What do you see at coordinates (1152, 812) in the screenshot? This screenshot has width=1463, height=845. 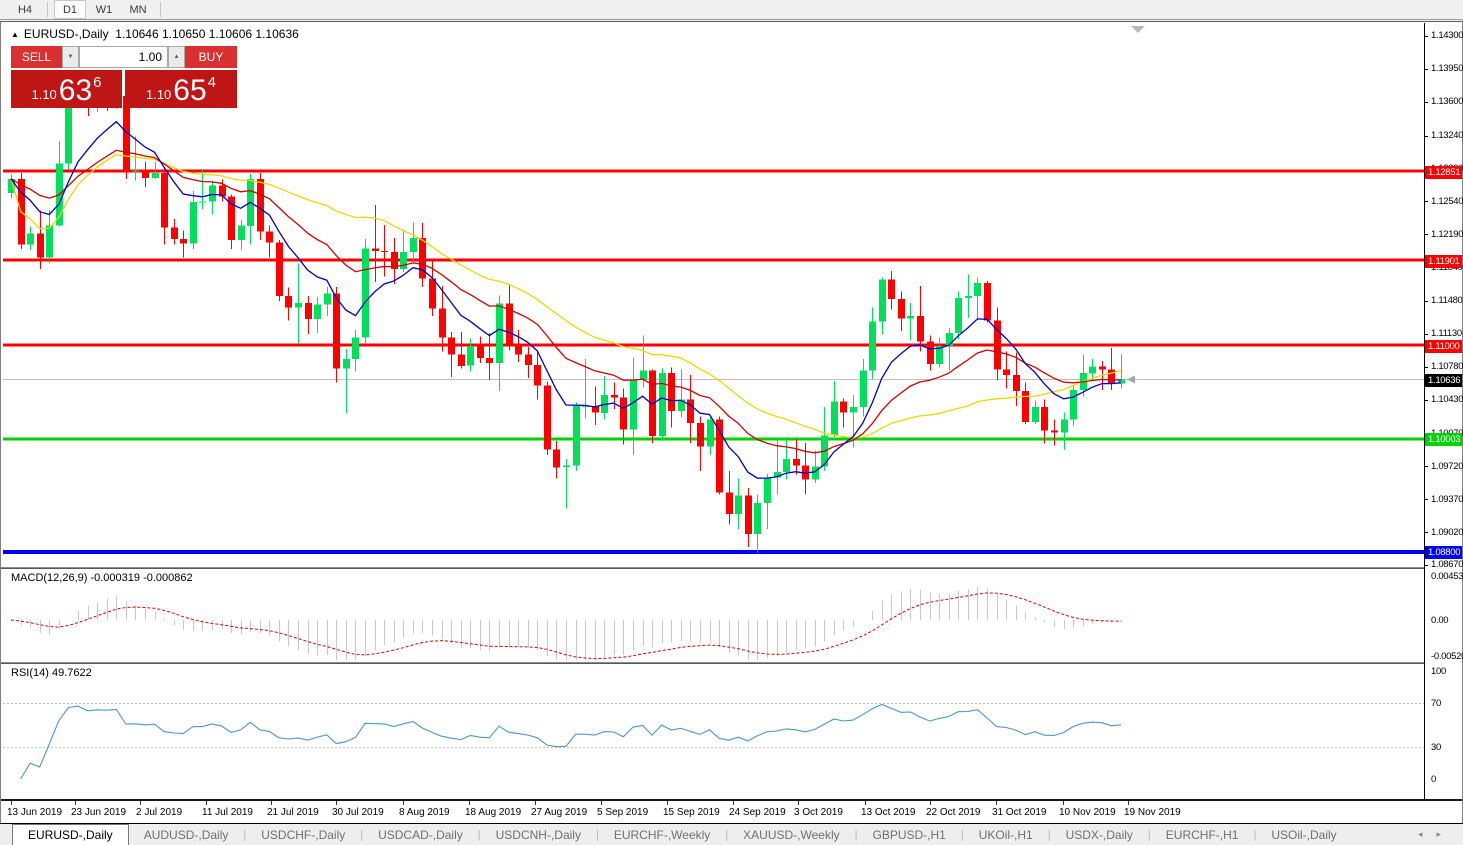 I see `date-tick-label: 19 Nov 2019` at bounding box center [1152, 812].